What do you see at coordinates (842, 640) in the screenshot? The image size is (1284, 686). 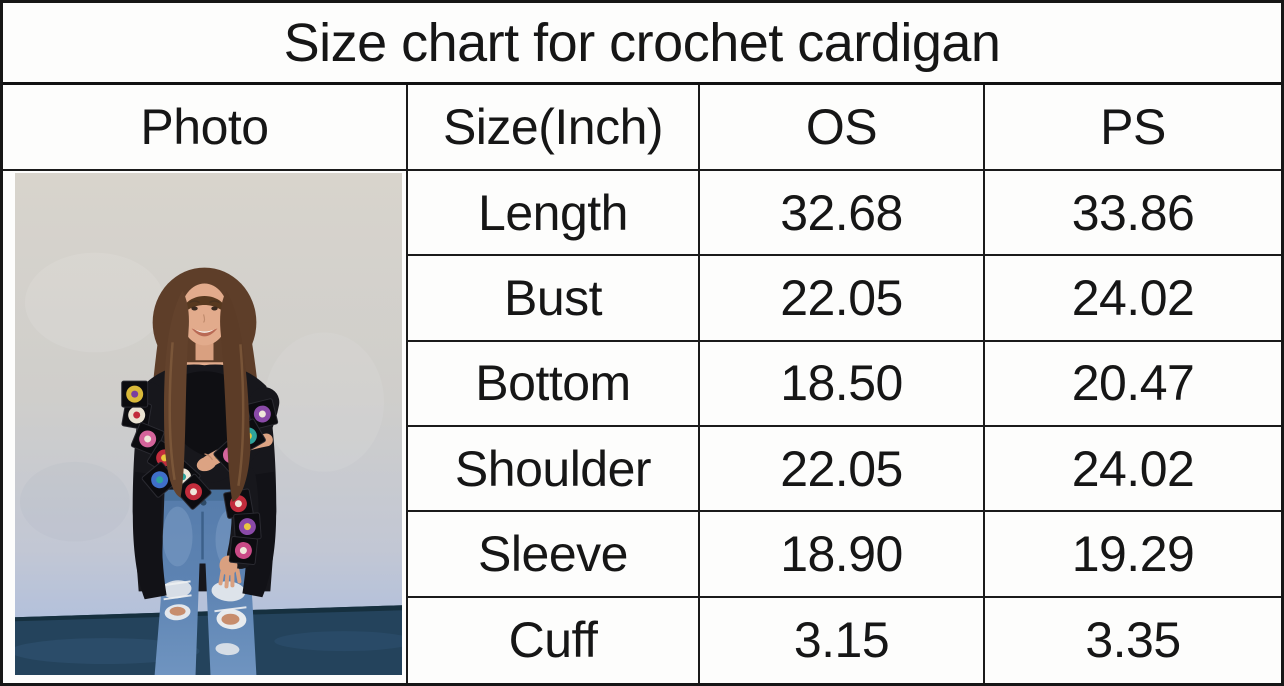 I see `os-value: 3.15` at bounding box center [842, 640].